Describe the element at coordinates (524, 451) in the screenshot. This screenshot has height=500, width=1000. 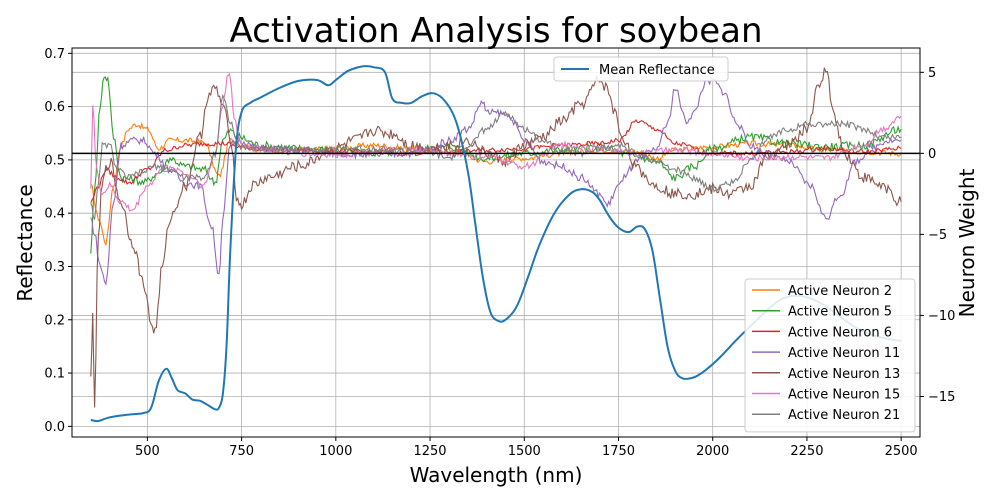
I see `x-tick-label: 1500` at that location.